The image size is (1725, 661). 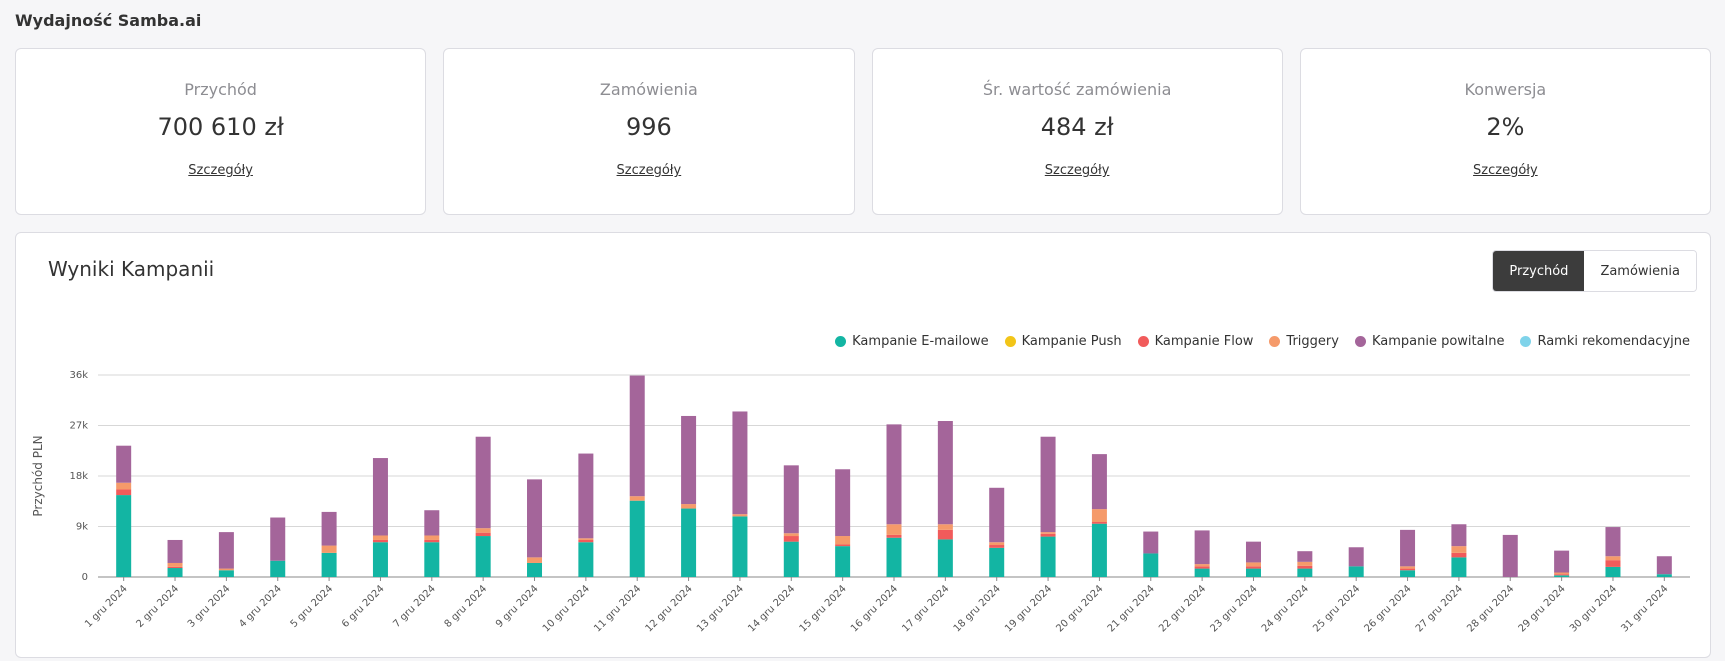 I want to click on legend-item-triggers: Triggery, so click(x=1304, y=341).